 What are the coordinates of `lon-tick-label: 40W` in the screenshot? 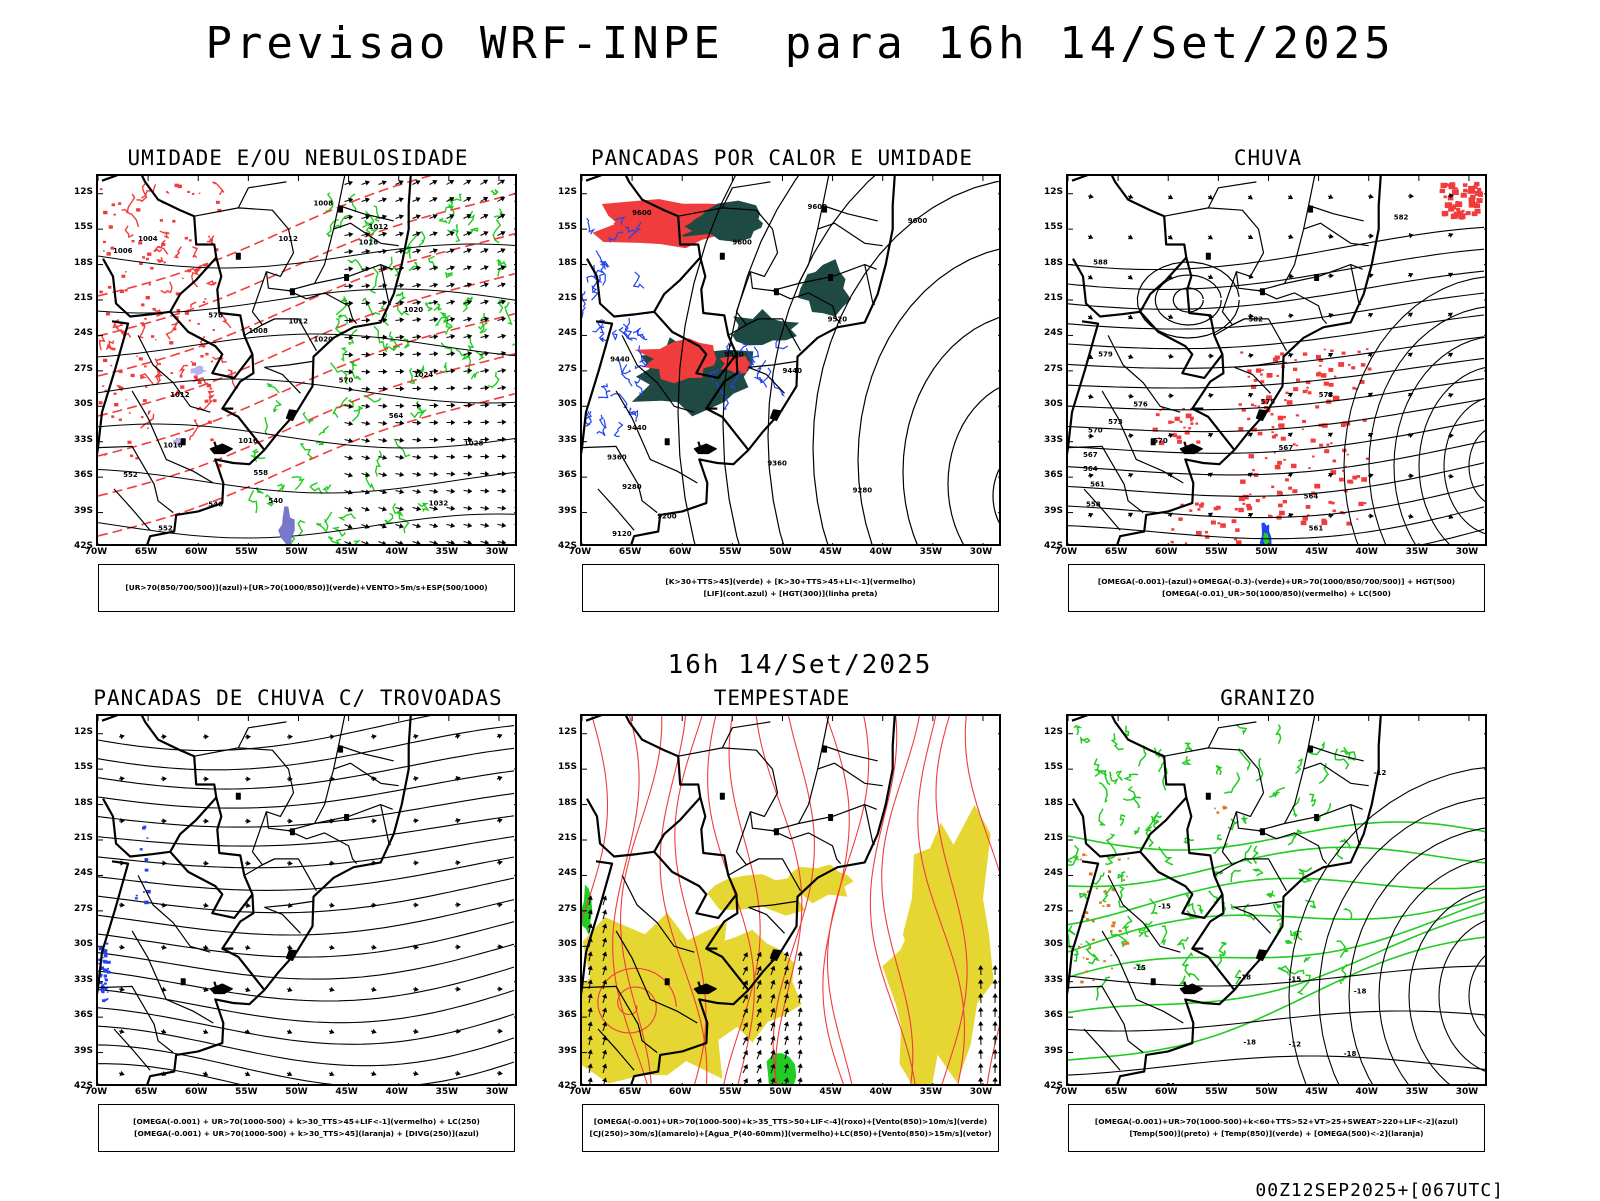 It's located at (880, 1092).